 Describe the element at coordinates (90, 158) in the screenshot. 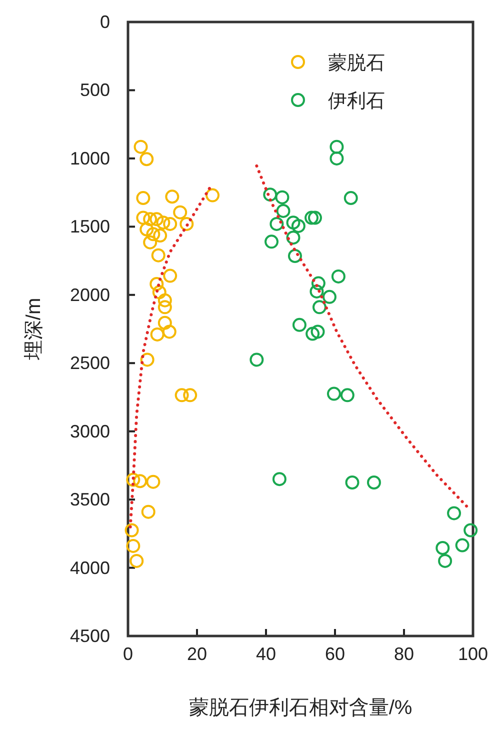

I see `y-tick-label: 1000` at that location.